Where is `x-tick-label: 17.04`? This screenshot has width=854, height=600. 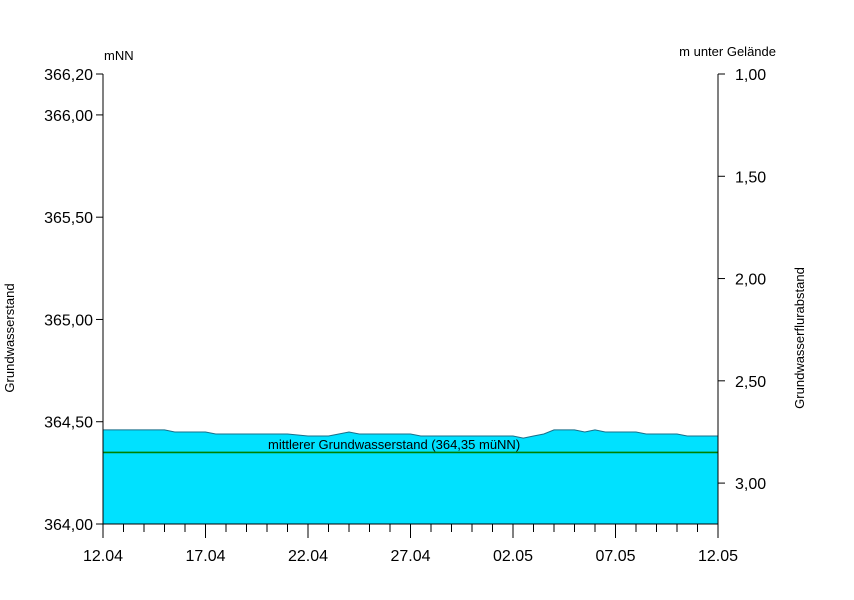
x-tick-label: 17.04 is located at coordinates (205, 556).